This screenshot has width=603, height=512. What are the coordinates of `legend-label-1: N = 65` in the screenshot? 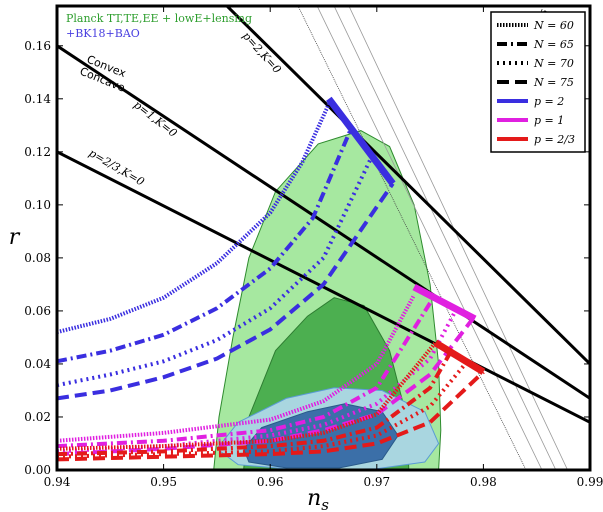 It's located at (553, 44).